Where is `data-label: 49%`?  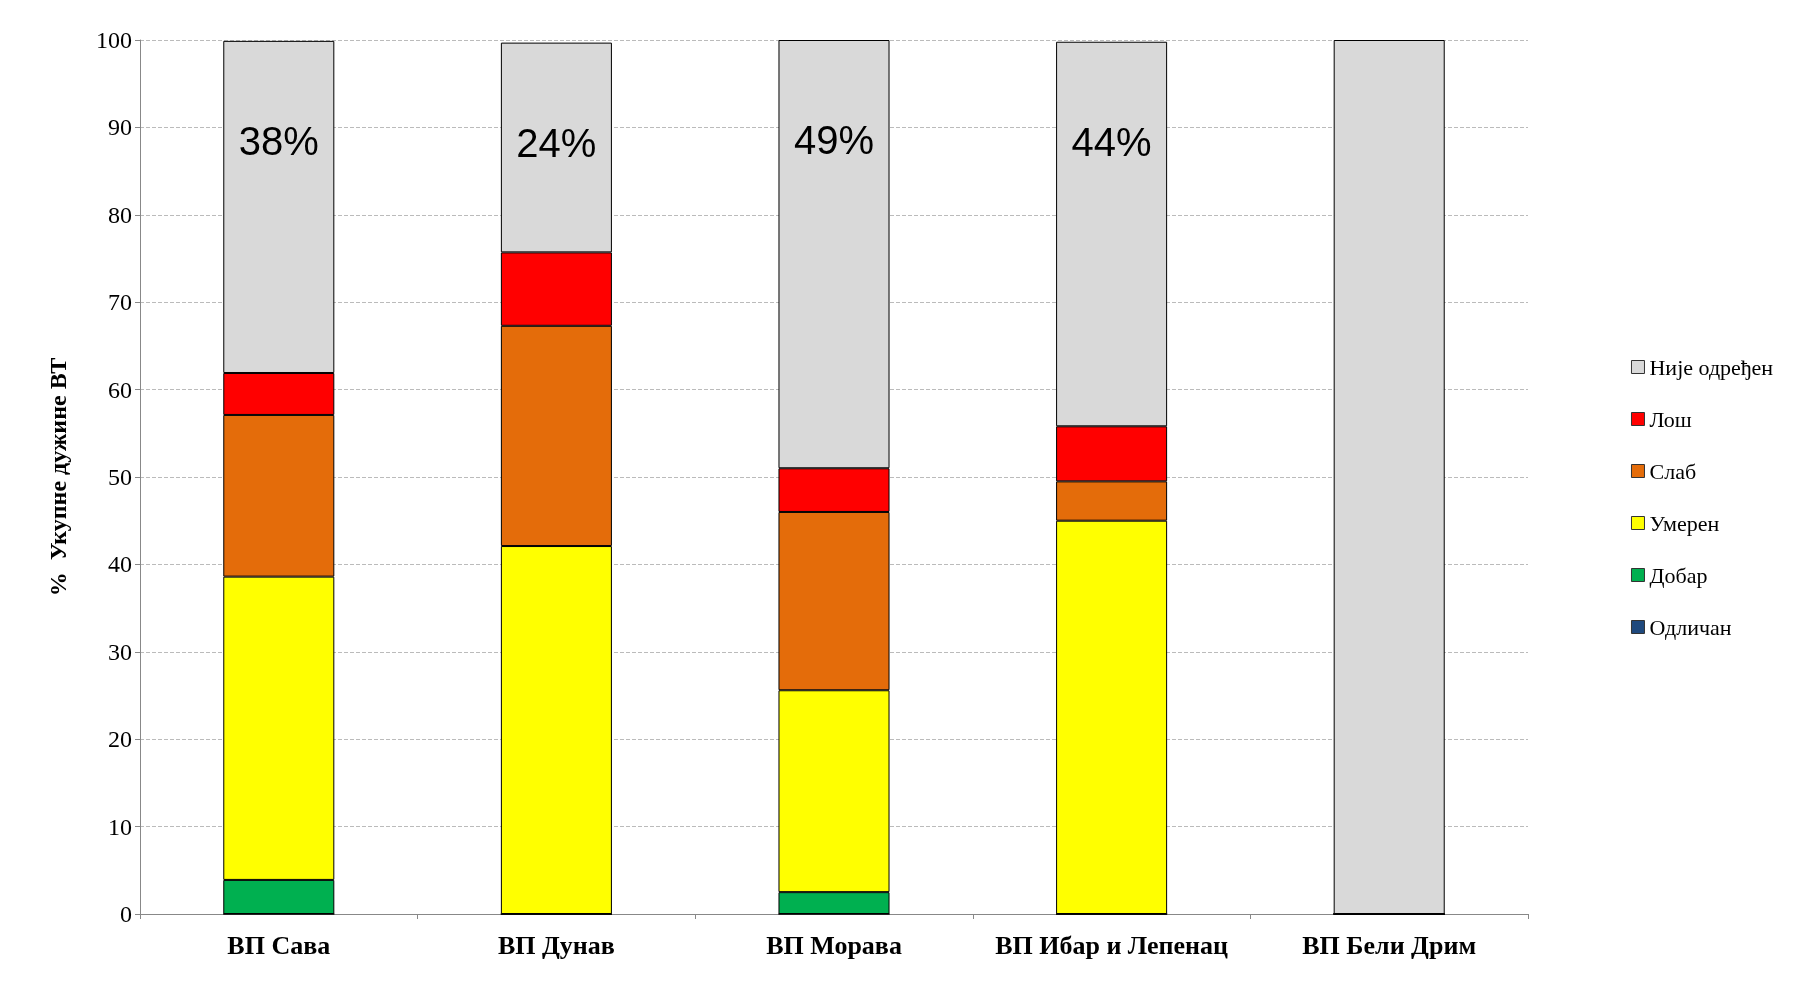
data-label: 49% is located at coordinates (834, 140).